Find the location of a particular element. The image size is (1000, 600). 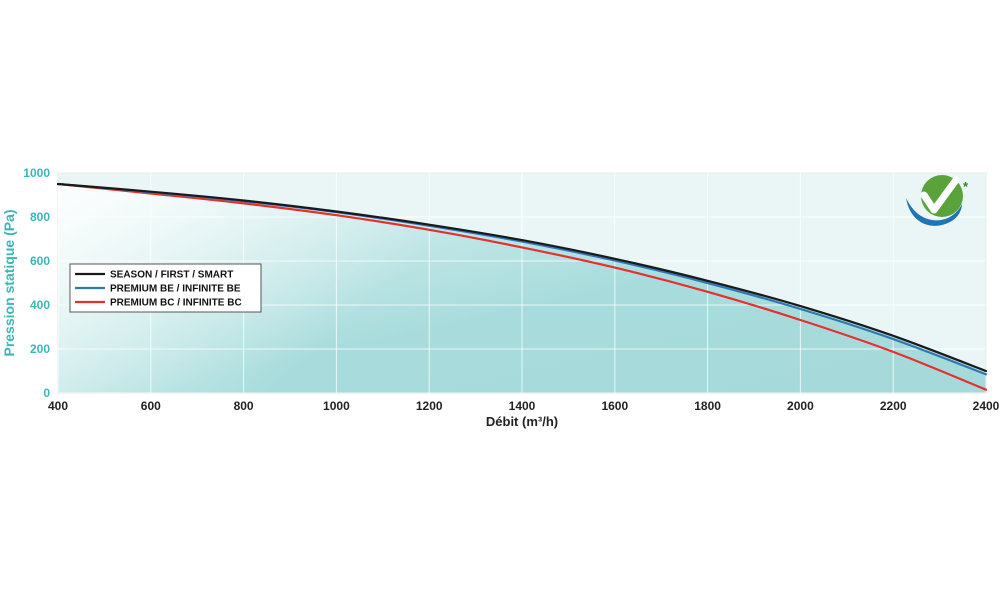

y-axis-title: Pression statique (Pa) is located at coordinates (9, 282).